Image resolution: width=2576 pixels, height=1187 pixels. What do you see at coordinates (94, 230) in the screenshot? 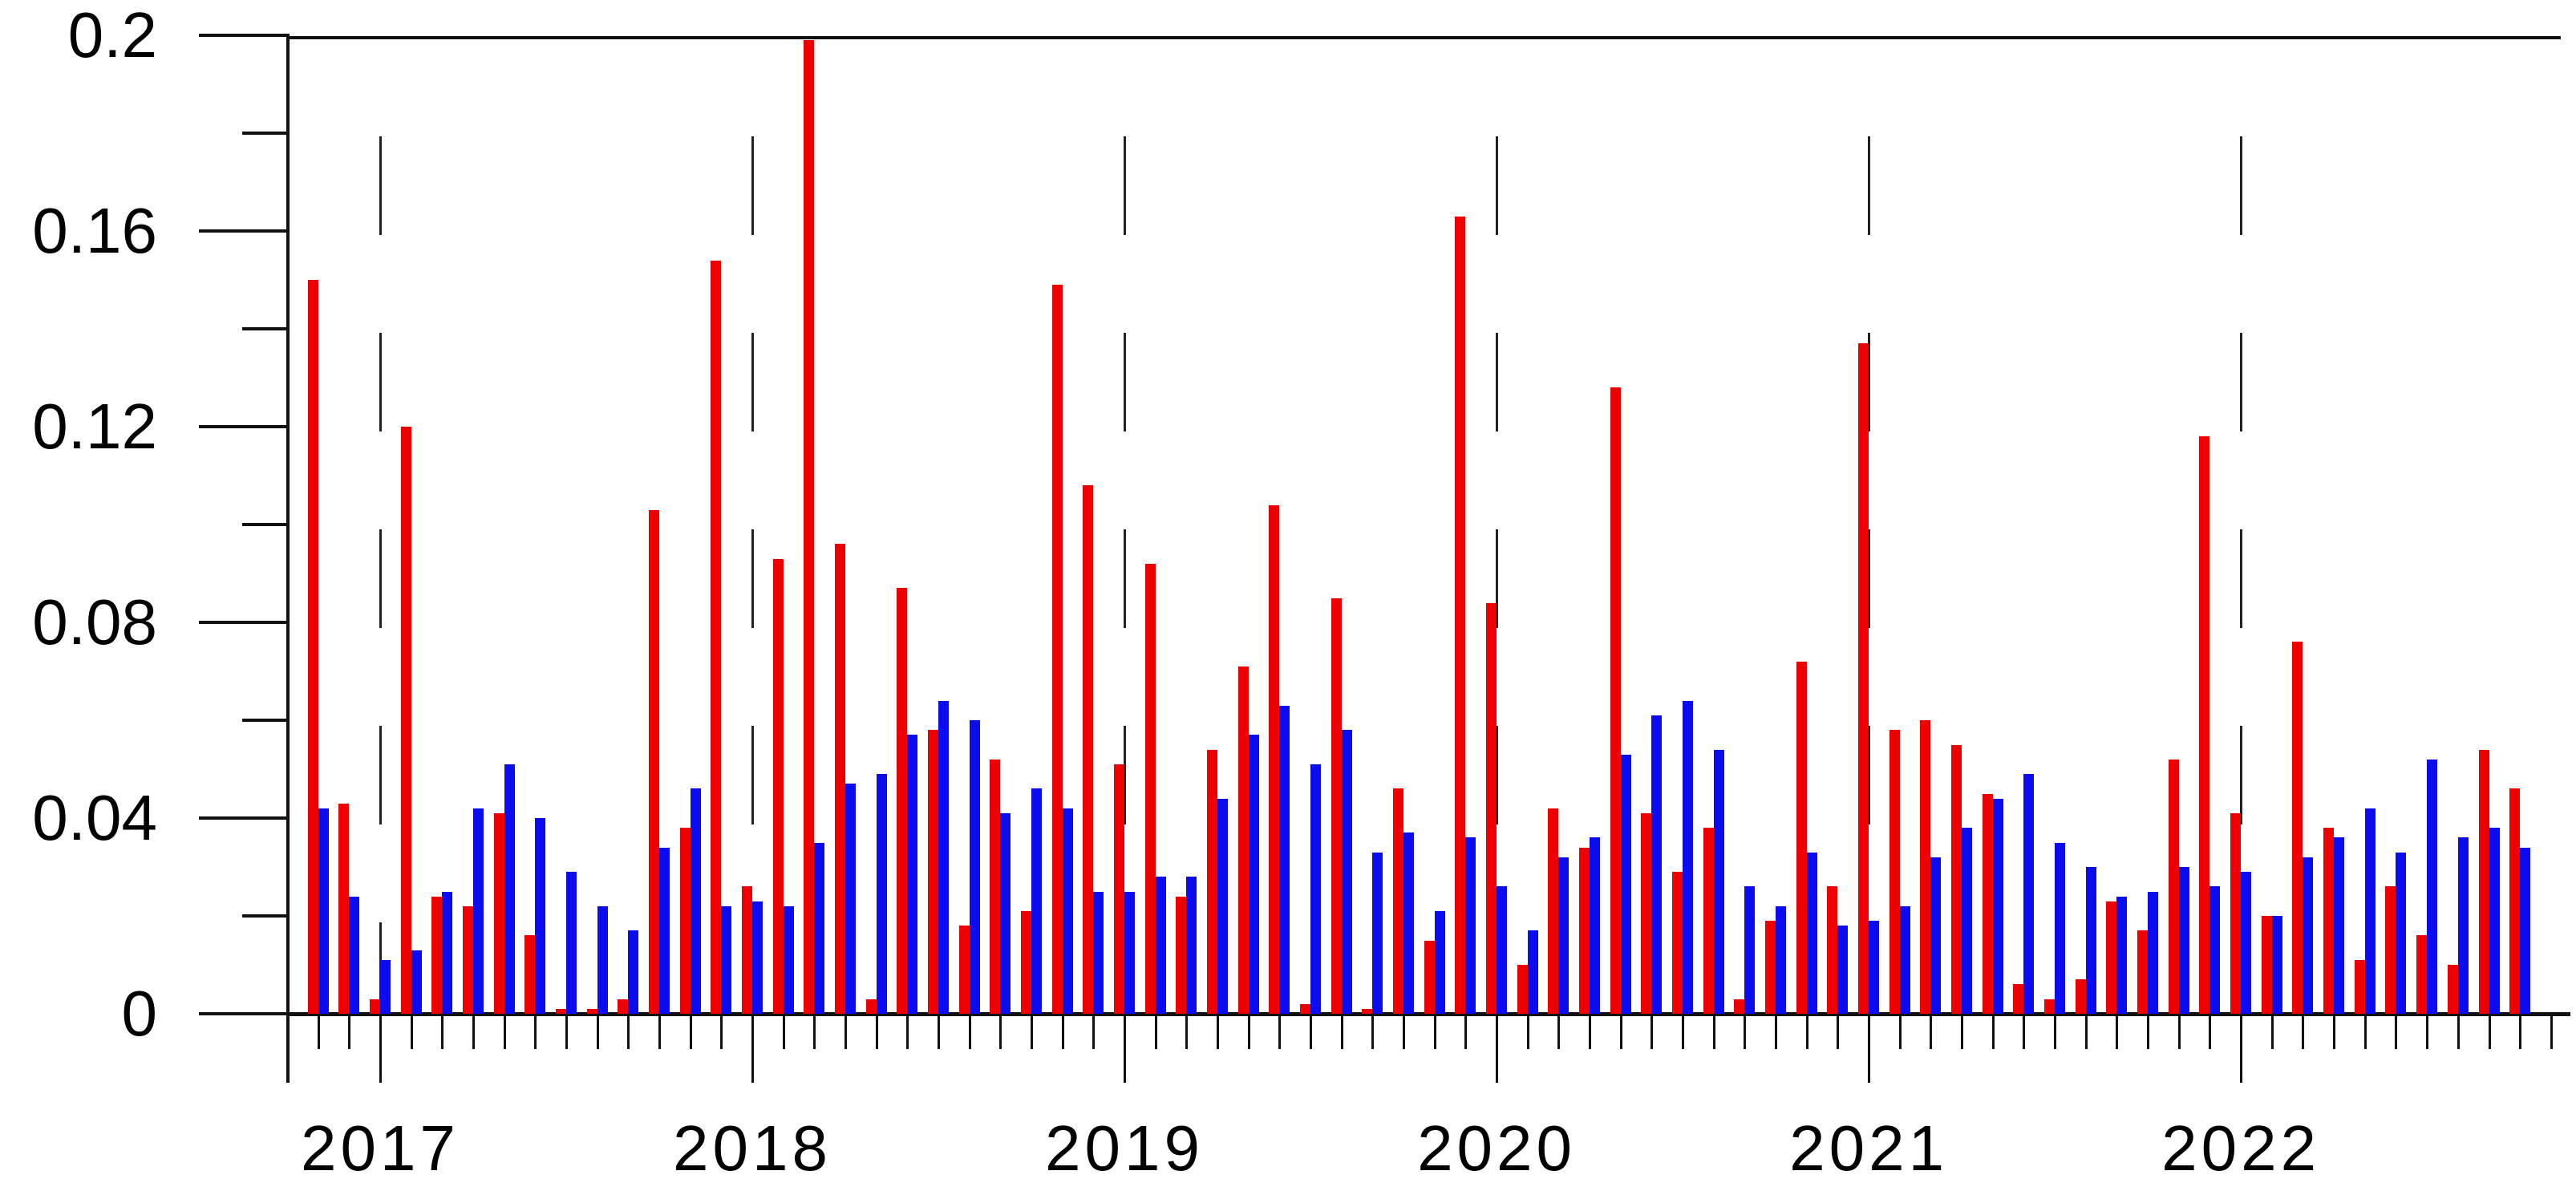
I see `y-tick-label: 0.16` at bounding box center [94, 230].